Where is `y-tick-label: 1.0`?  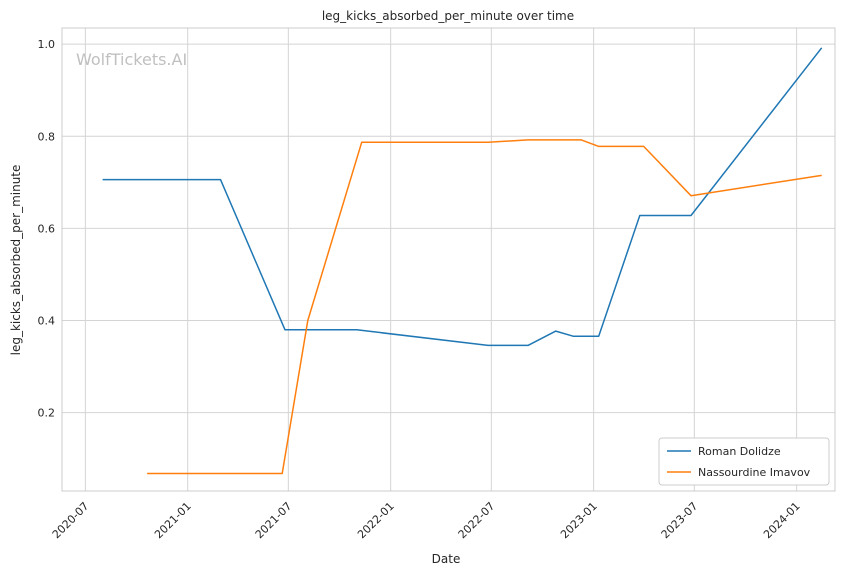 y-tick-label: 1.0 is located at coordinates (47, 44).